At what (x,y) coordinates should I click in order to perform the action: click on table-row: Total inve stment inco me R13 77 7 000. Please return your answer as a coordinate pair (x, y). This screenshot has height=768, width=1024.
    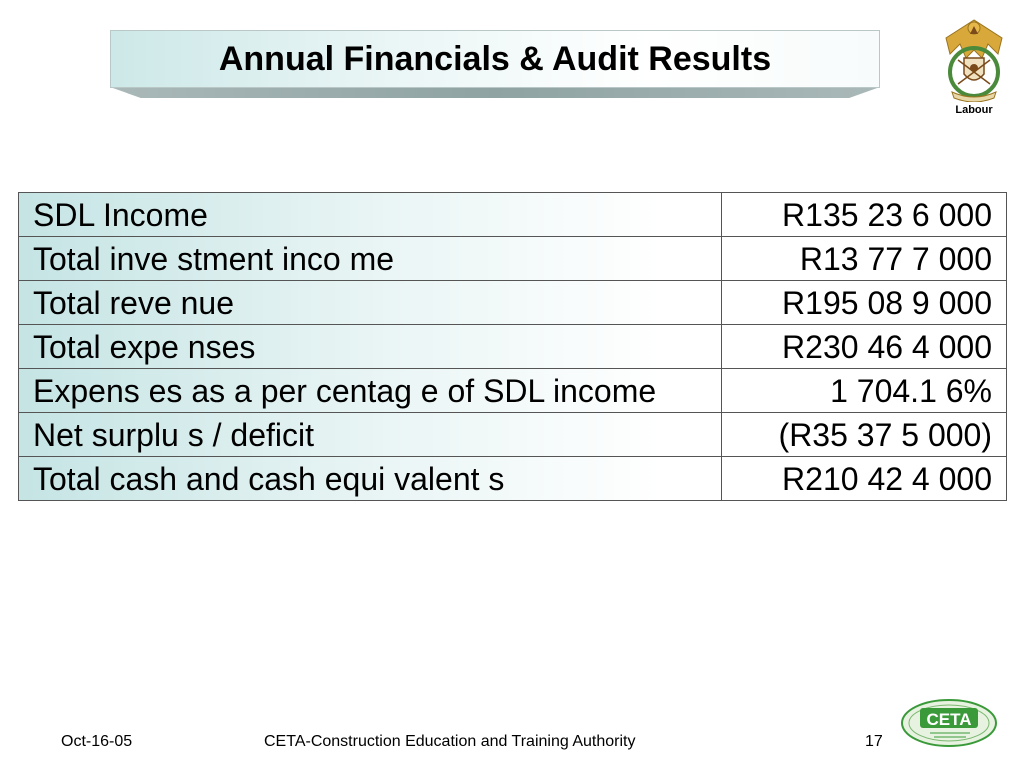
    Looking at the image, I should click on (512, 258).